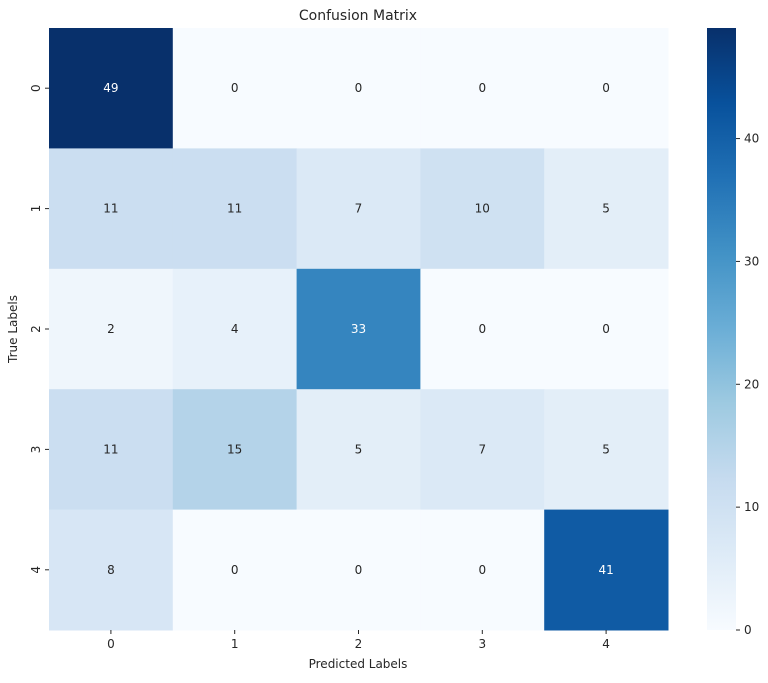  What do you see at coordinates (36, 209) in the screenshot?
I see `y-tick-label: 1` at bounding box center [36, 209].